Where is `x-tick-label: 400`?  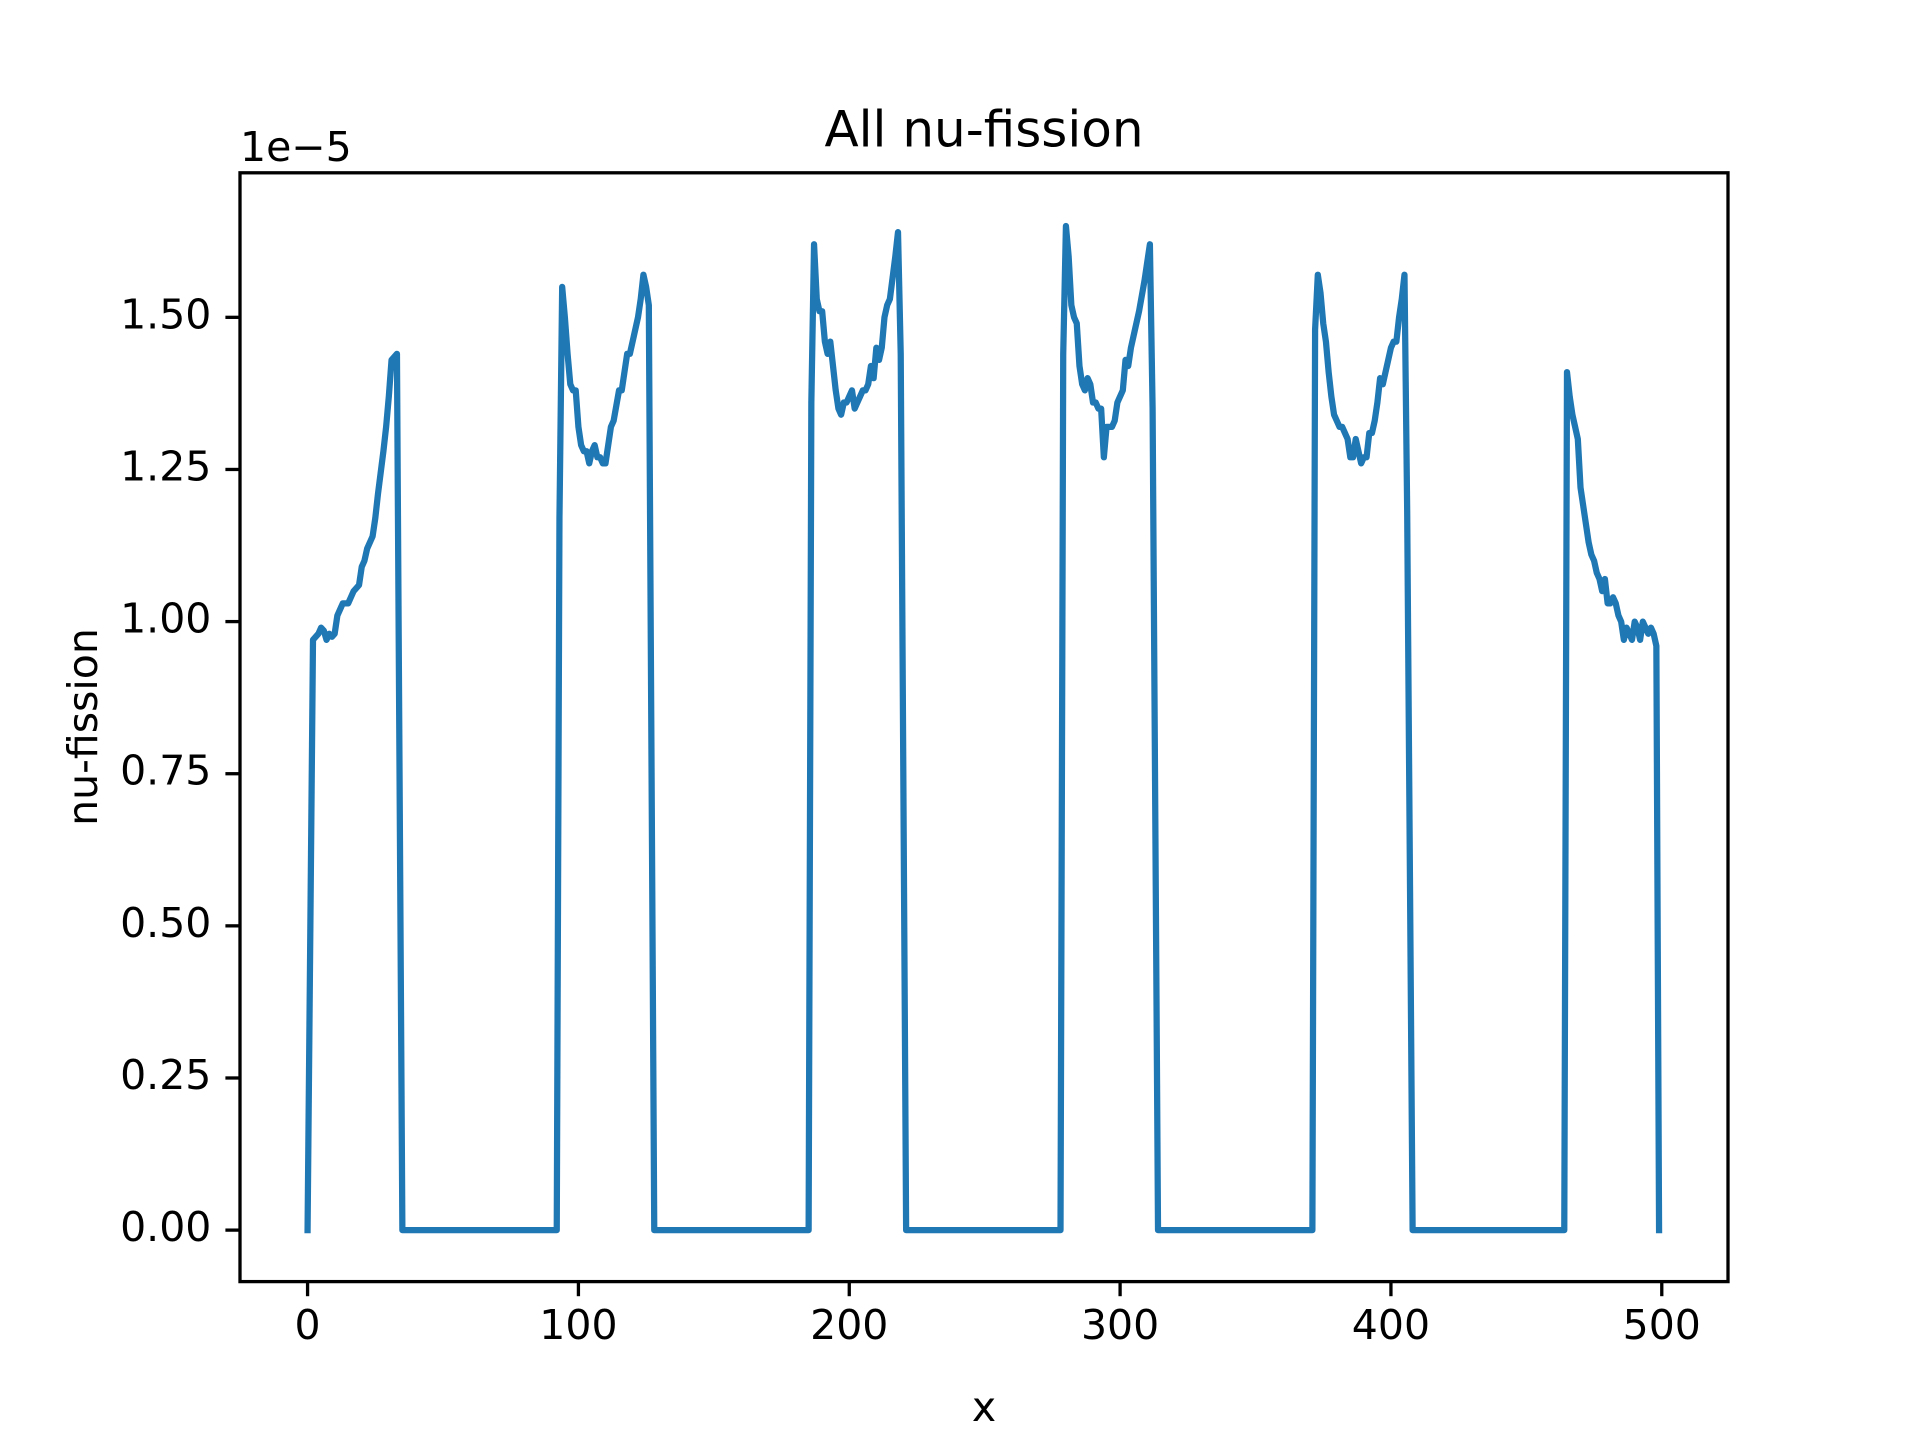 x-tick-label: 400 is located at coordinates (1391, 1325).